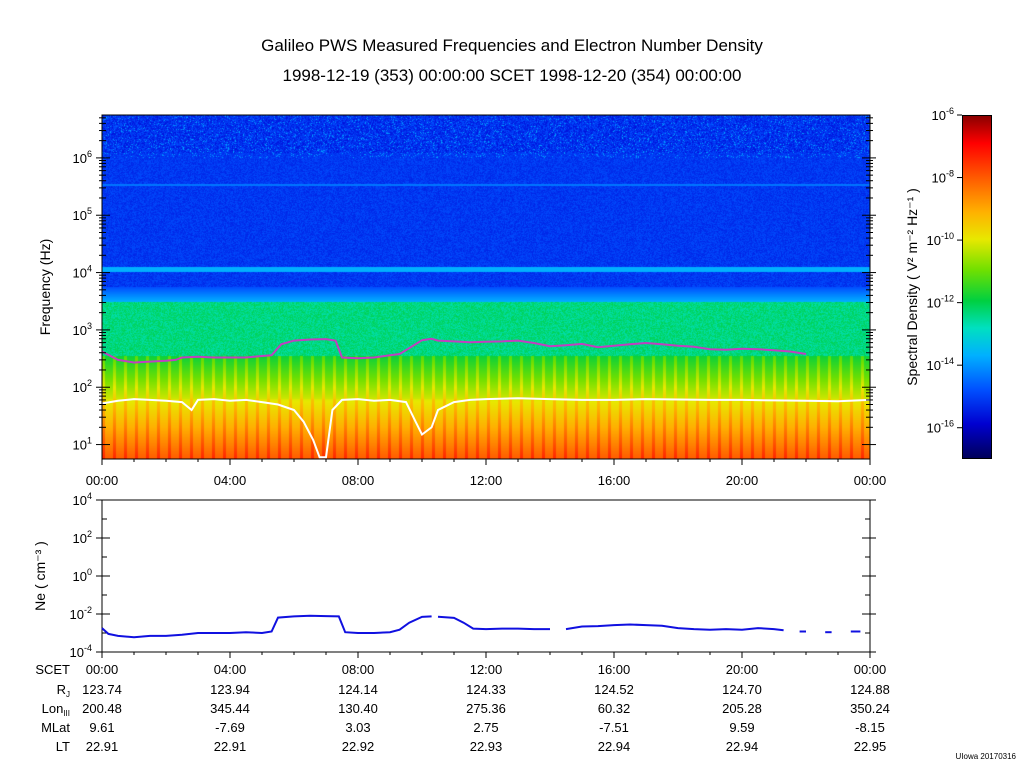 This screenshot has height=767, width=1024. I want to click on ephemeris-label-lt: LT, so click(63, 746).